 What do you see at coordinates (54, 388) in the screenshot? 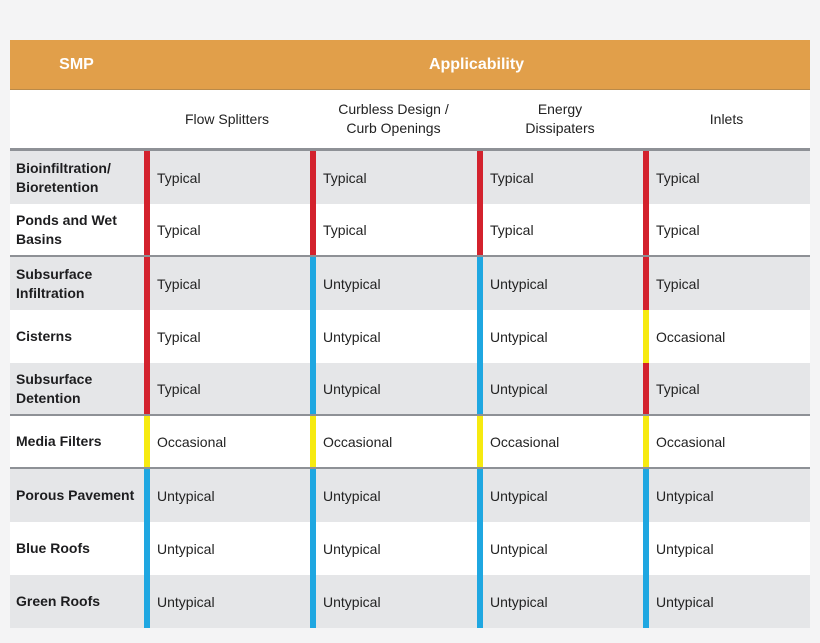
I see `smp-name: Subsurface Detention` at bounding box center [54, 388].